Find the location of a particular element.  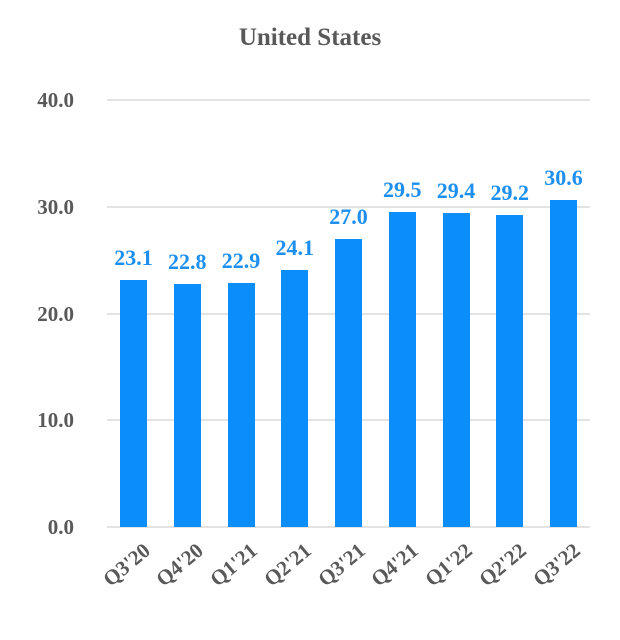

x-axis-tick-label: Q1'21 is located at coordinates (233, 565).